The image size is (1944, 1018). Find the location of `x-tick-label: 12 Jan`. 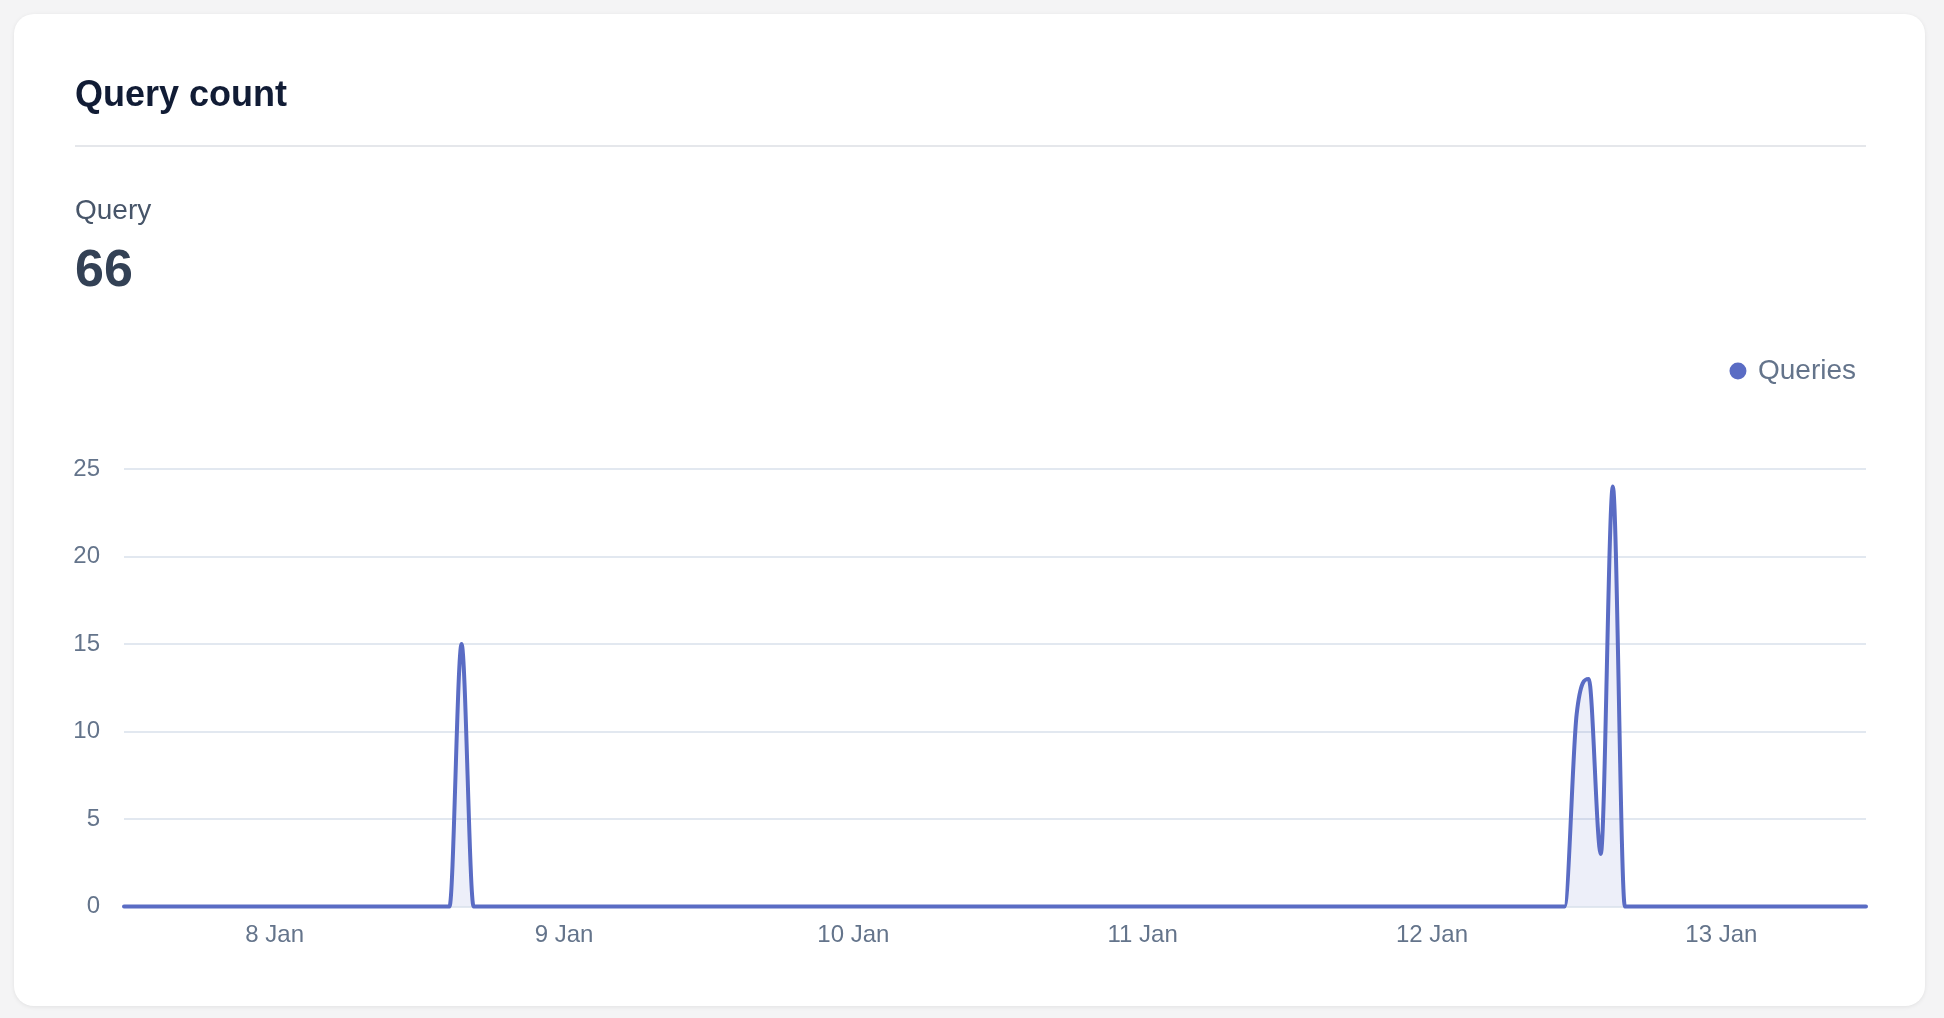

x-tick-label: 12 Jan is located at coordinates (1432, 933).